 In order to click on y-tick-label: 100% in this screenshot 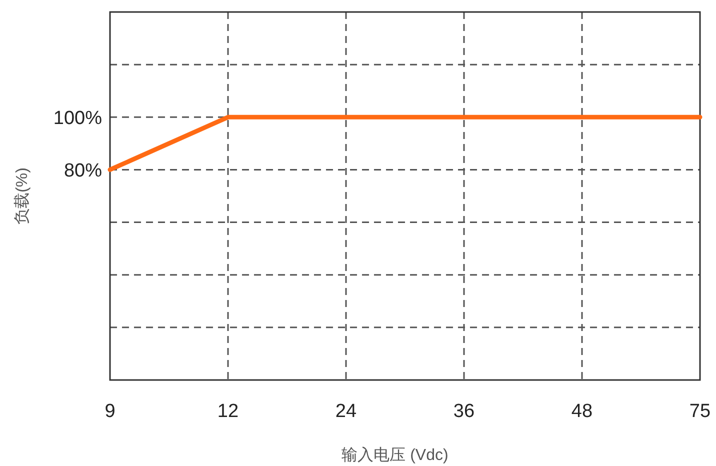, I will do `click(77, 118)`.